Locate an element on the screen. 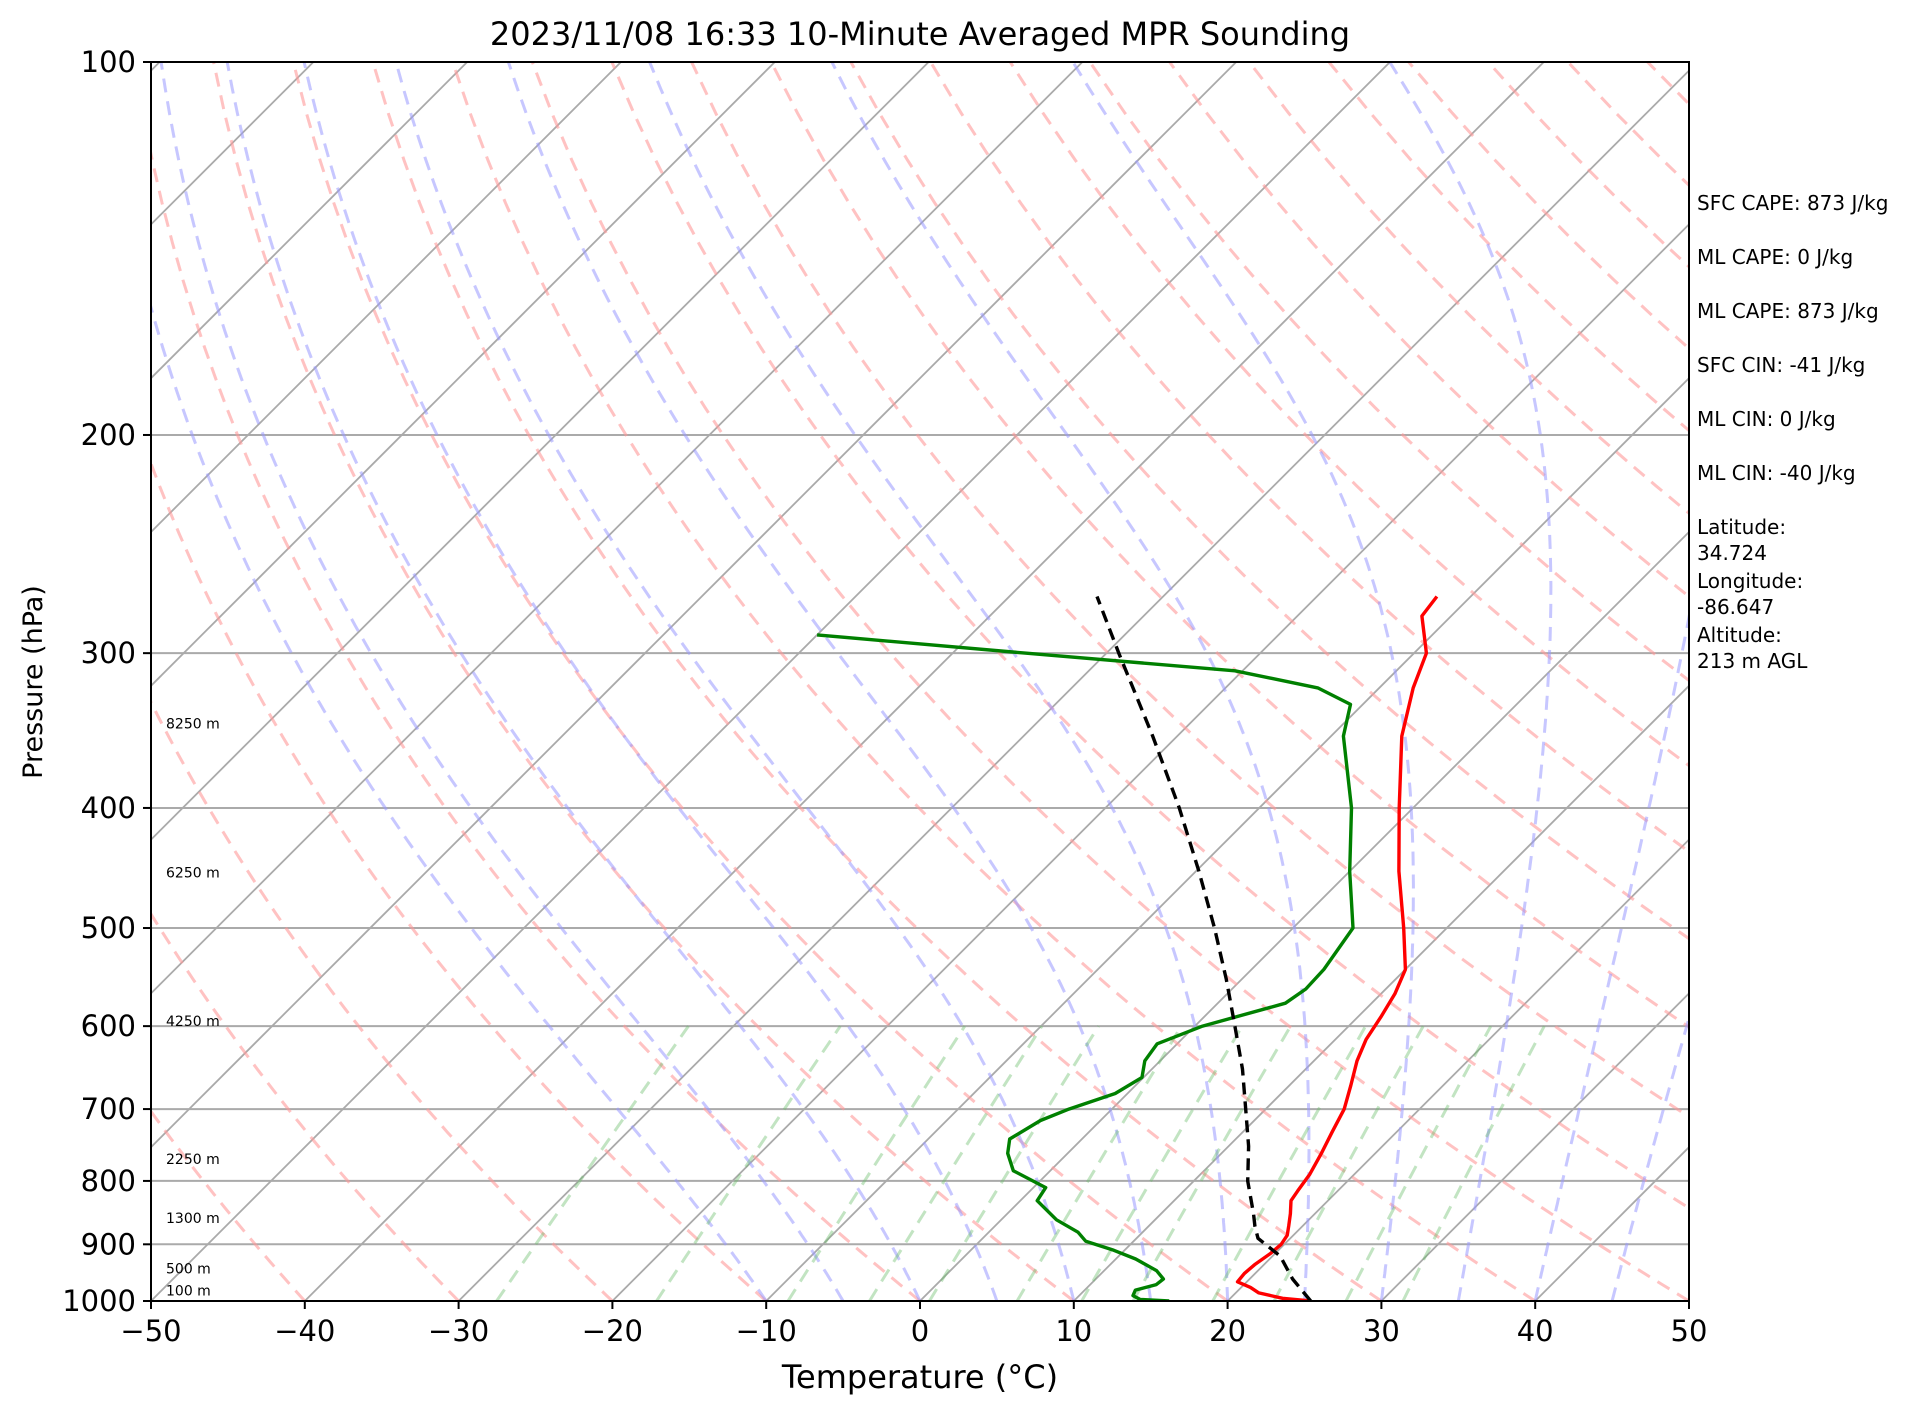 The height and width of the screenshot is (1406, 1921). x-tick-label: −30 is located at coordinates (458, 1331).